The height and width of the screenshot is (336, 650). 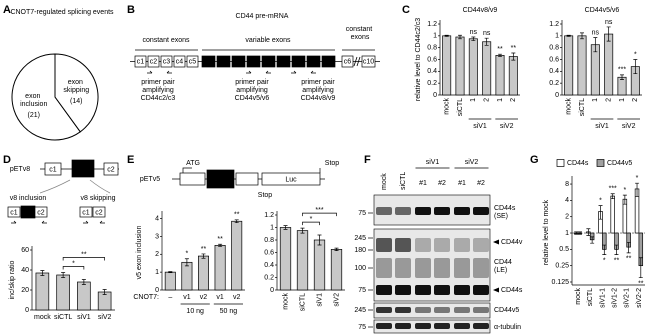 What do you see at coordinates (239, 62) in the screenshot?
I see `exon-label: v4` at bounding box center [239, 62].